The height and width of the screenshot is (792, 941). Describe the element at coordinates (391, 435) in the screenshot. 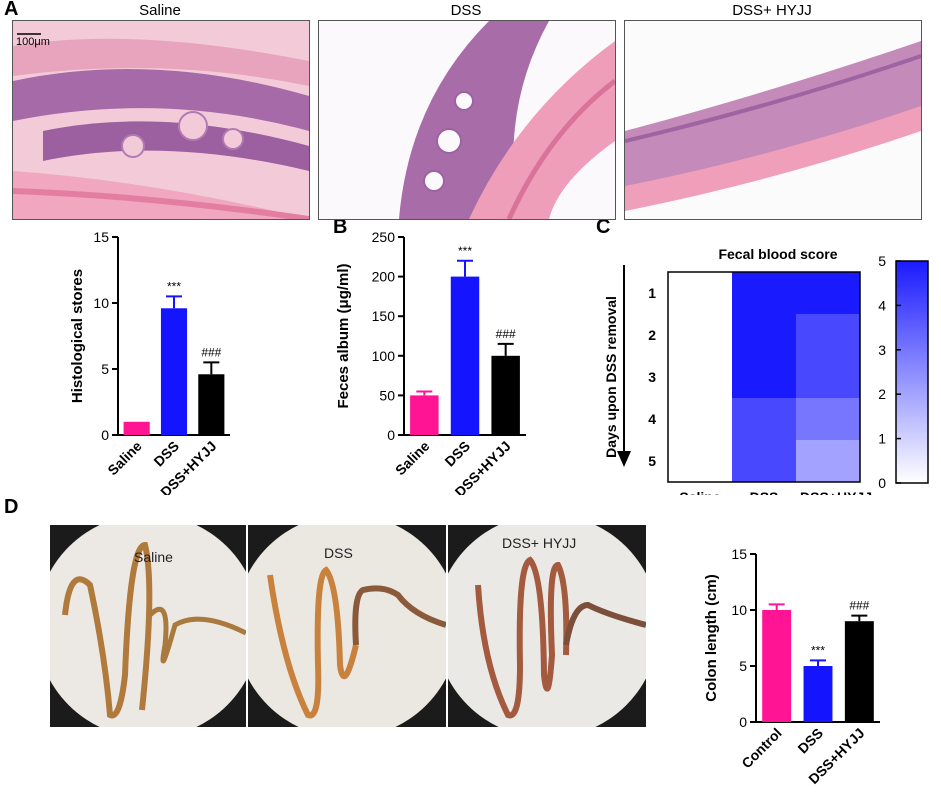

I see `feces_albumin-ytick-label: 0` at that location.